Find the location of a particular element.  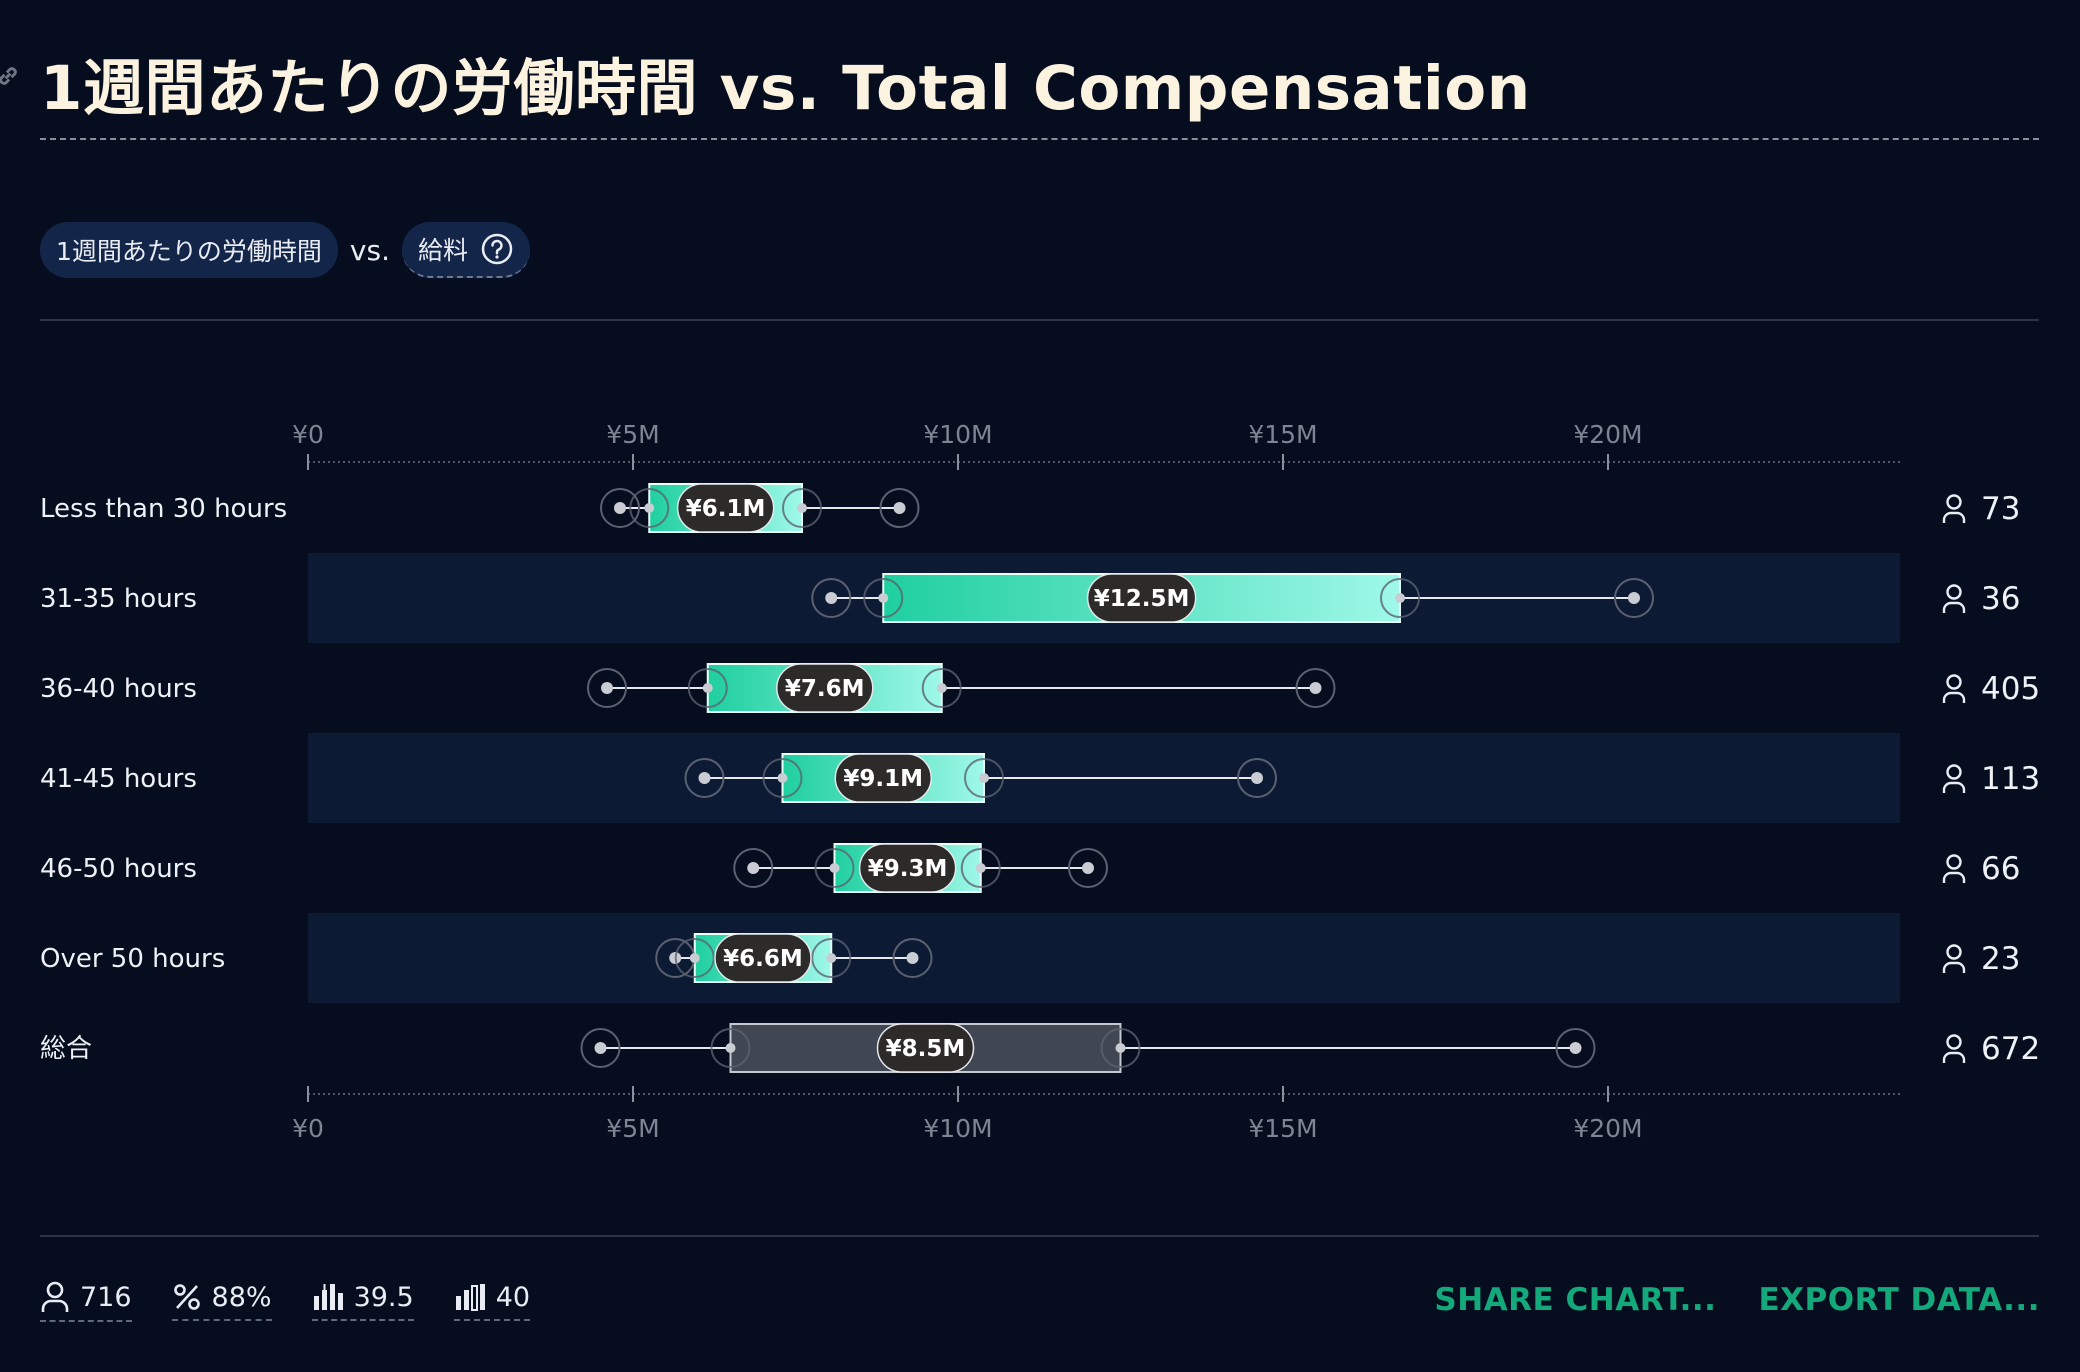

box-row: 31-35 hours ¥12.5M 36 is located at coordinates (1030, 598).